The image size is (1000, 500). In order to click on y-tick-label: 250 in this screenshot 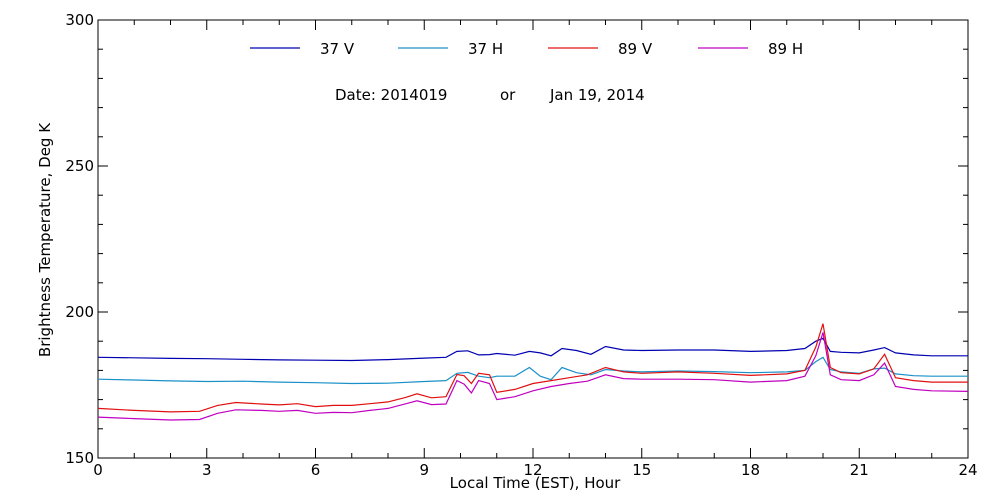, I will do `click(79, 166)`.